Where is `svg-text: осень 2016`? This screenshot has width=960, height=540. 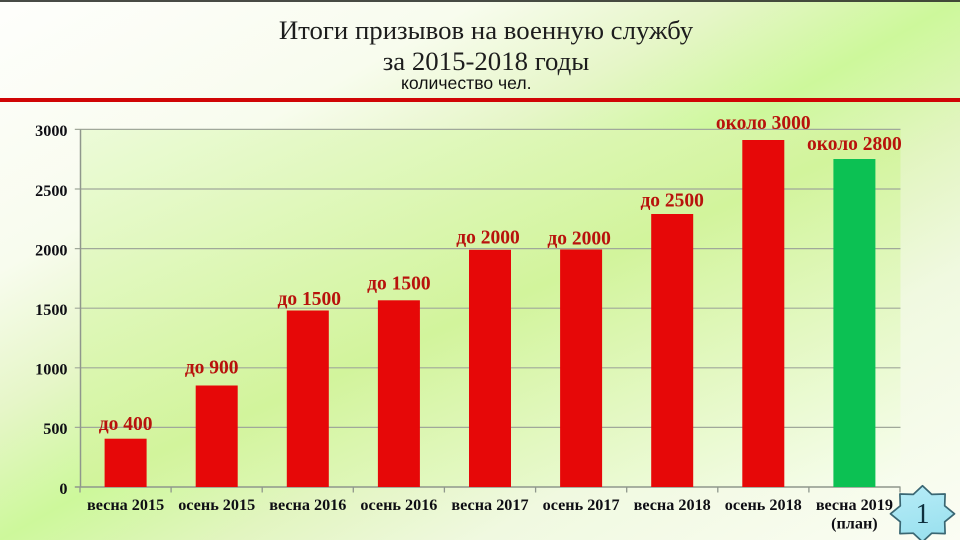 svg-text: осень 2016 is located at coordinates (398, 505).